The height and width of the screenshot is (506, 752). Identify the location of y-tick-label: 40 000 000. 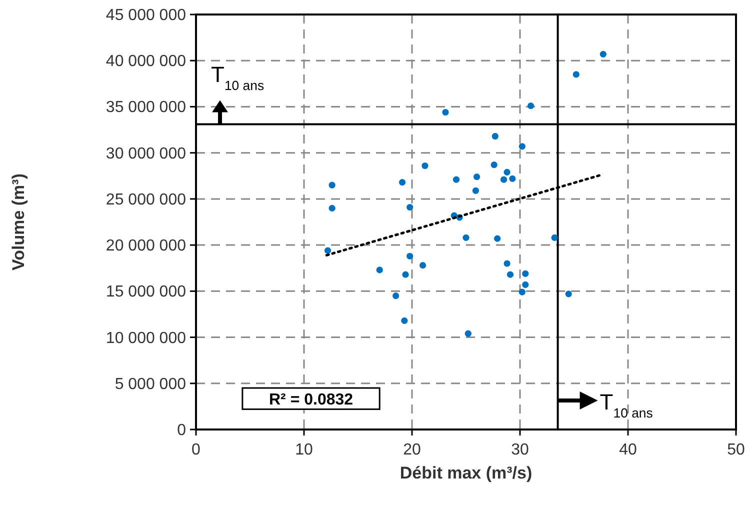
(146, 61).